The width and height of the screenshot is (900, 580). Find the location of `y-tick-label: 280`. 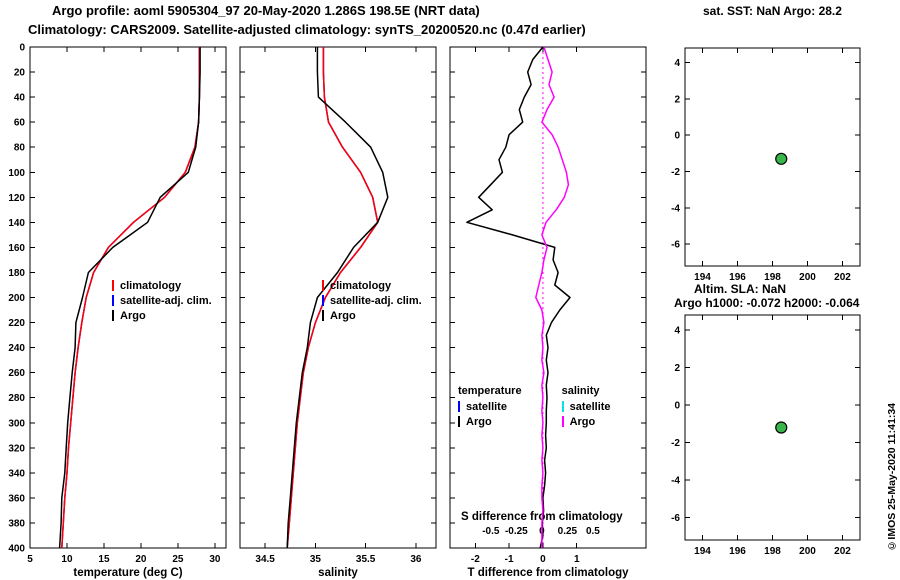

y-tick-label: 280 is located at coordinates (16, 398).